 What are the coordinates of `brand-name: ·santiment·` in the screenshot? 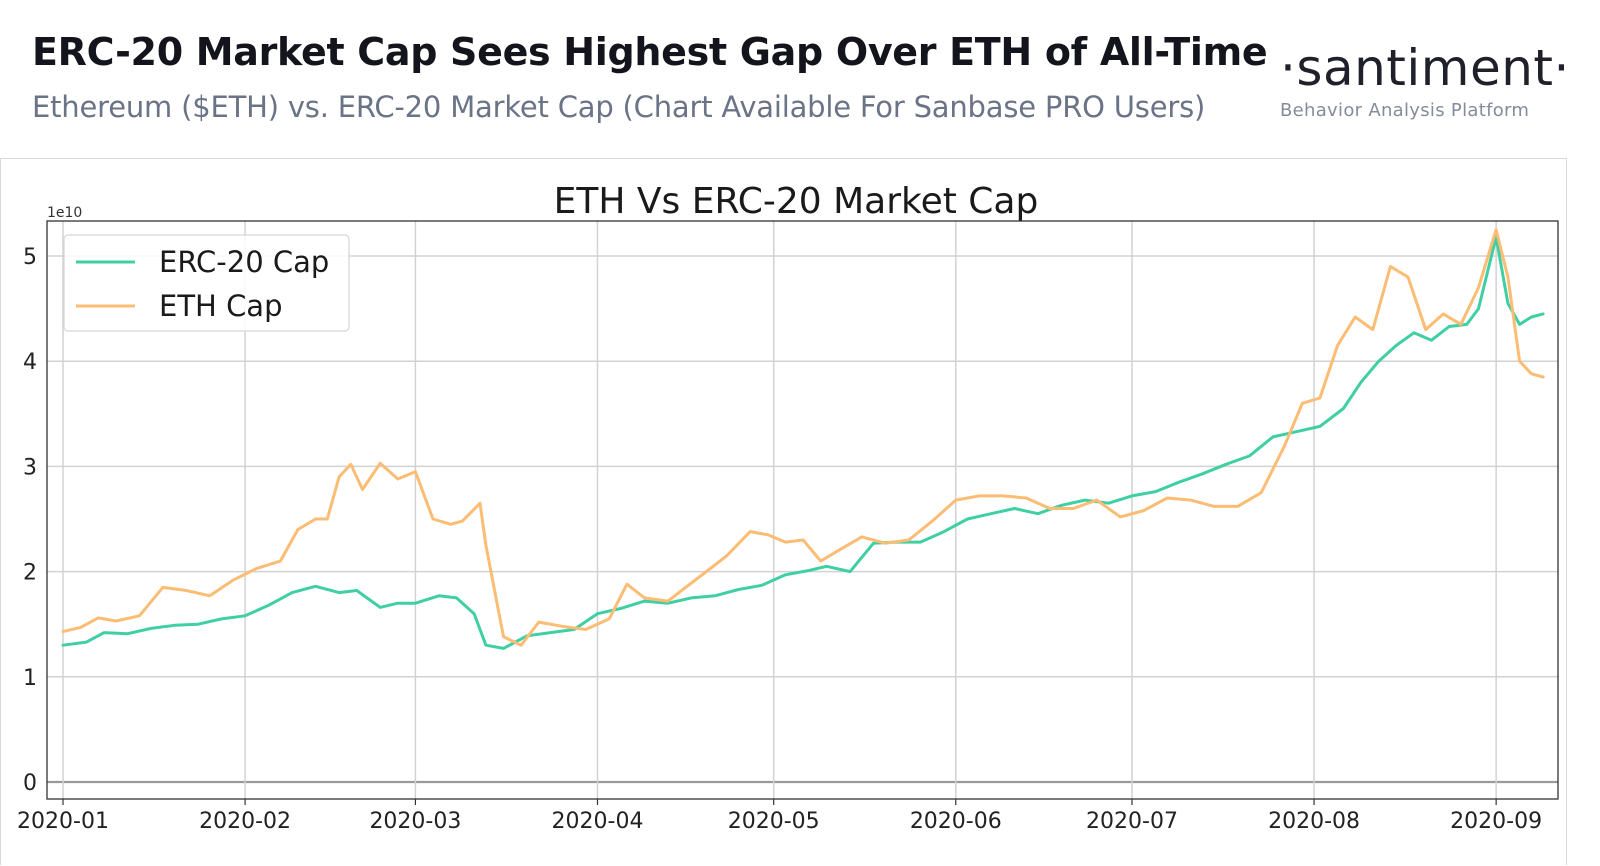 It's located at (1425, 68).